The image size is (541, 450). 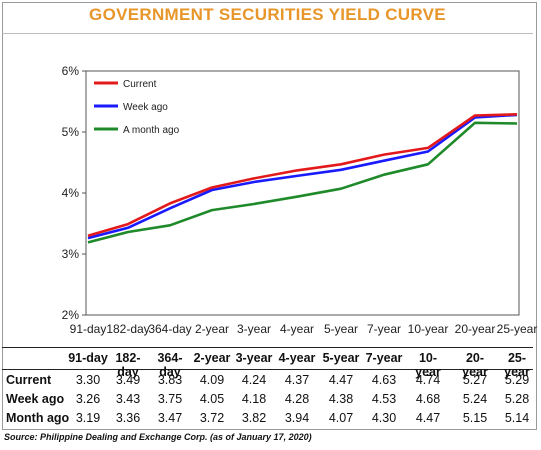 I want to click on x-tick-label: 10-year, so click(x=428, y=329).